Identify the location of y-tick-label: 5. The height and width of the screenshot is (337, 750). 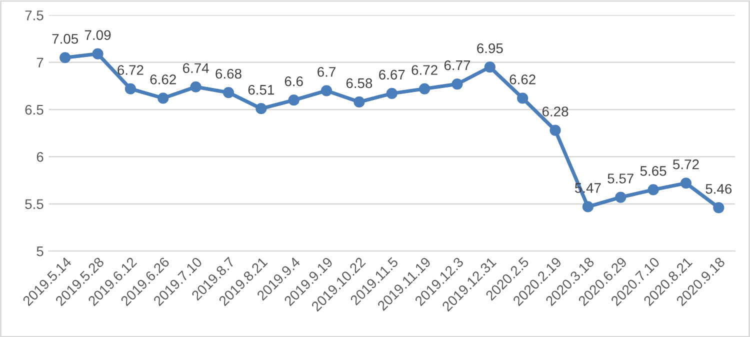
(40, 251).